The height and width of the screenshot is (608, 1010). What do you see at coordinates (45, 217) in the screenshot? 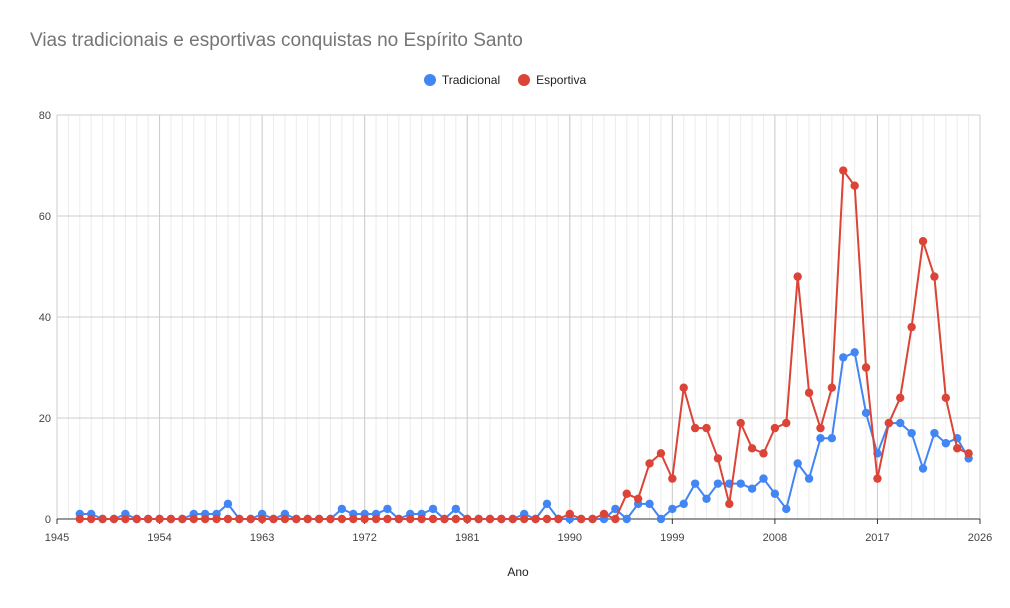
I see `y-tick-label: 60` at bounding box center [45, 217].